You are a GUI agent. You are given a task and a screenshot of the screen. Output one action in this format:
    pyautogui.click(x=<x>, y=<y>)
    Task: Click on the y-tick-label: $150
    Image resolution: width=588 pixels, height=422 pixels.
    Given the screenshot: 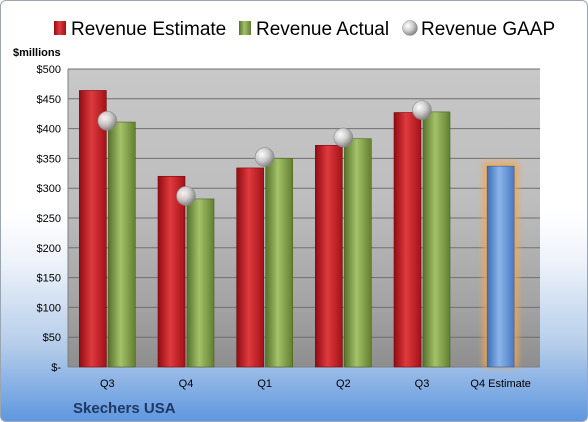 What is the action you would take?
    pyautogui.click(x=49, y=279)
    